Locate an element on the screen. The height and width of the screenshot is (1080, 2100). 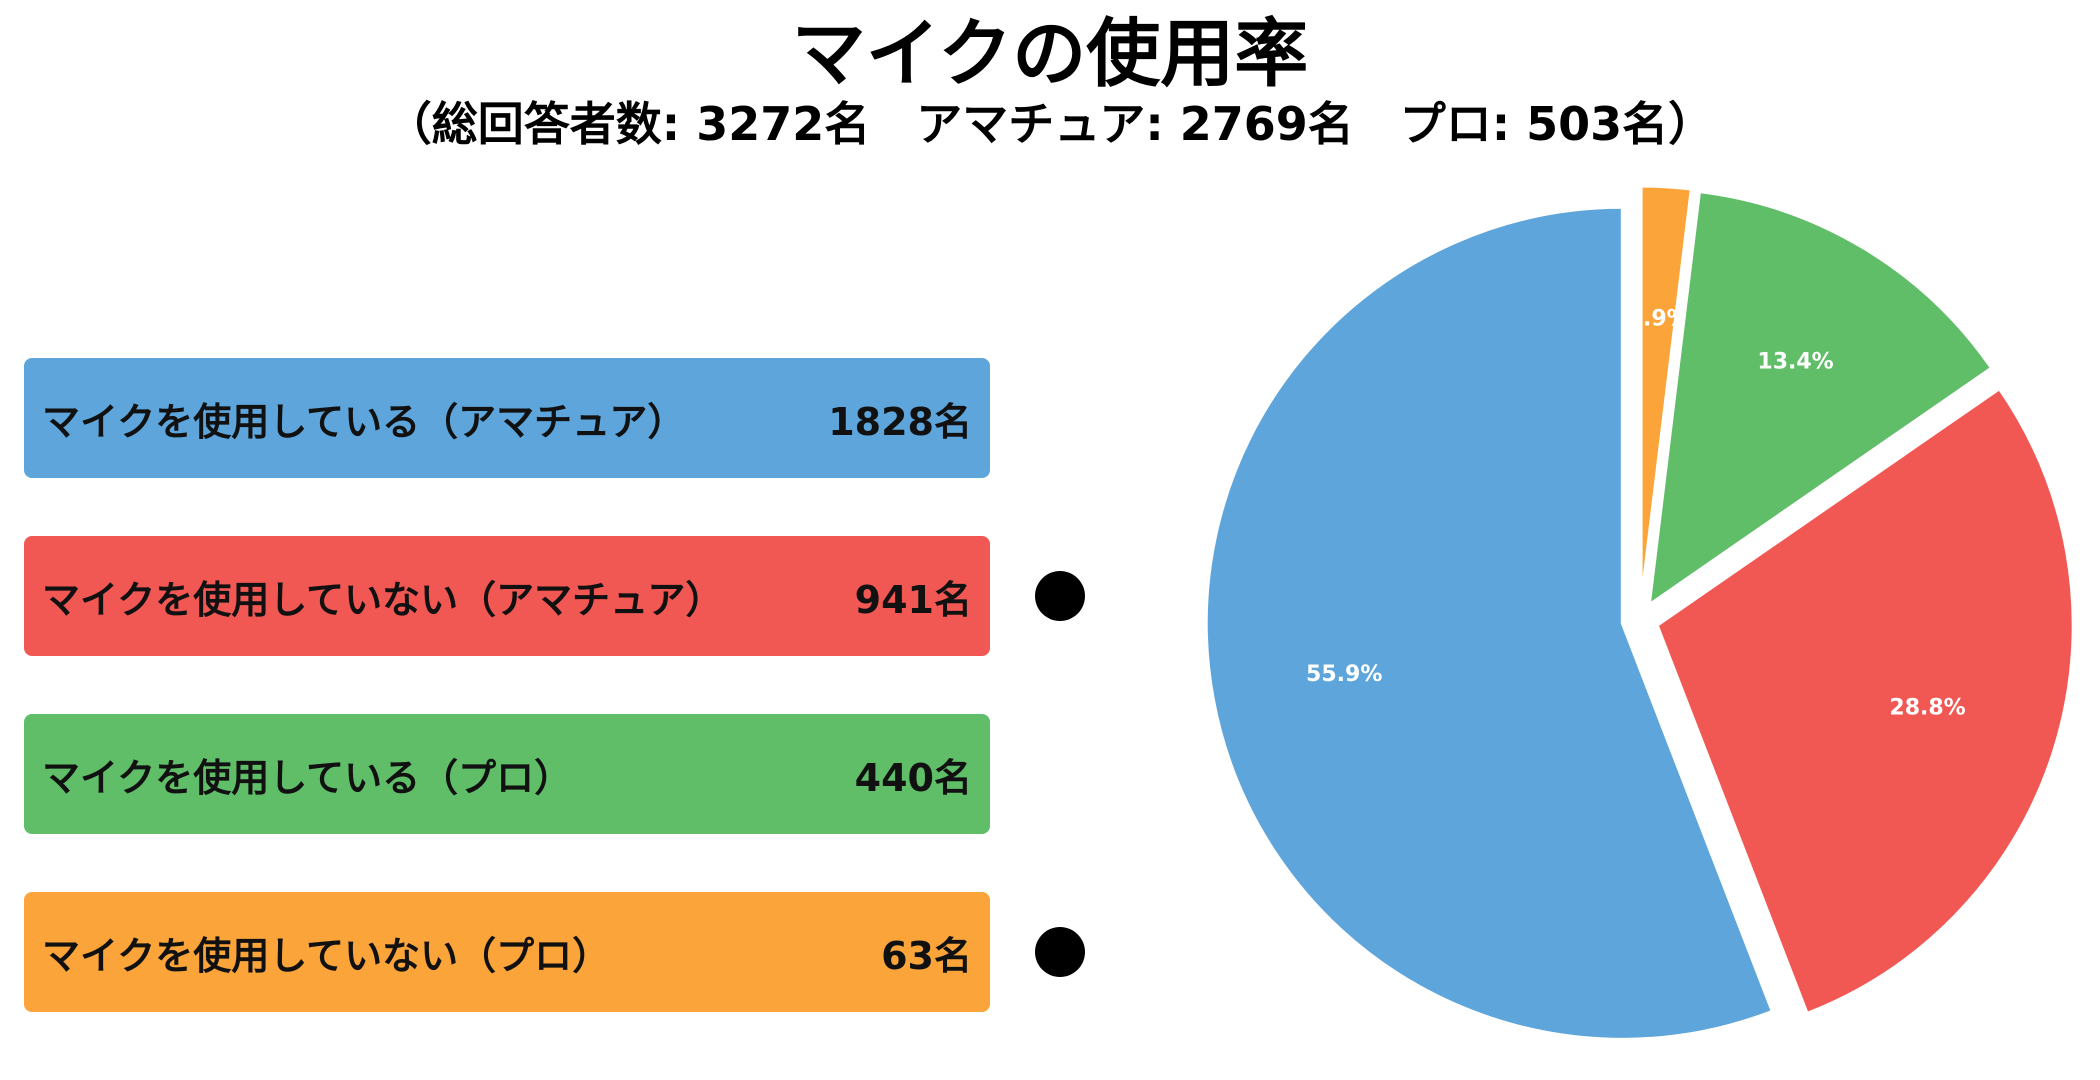
legend-box-amateur-using: マイクを使用している（アマチュア） 1828名 is located at coordinates (507, 418).